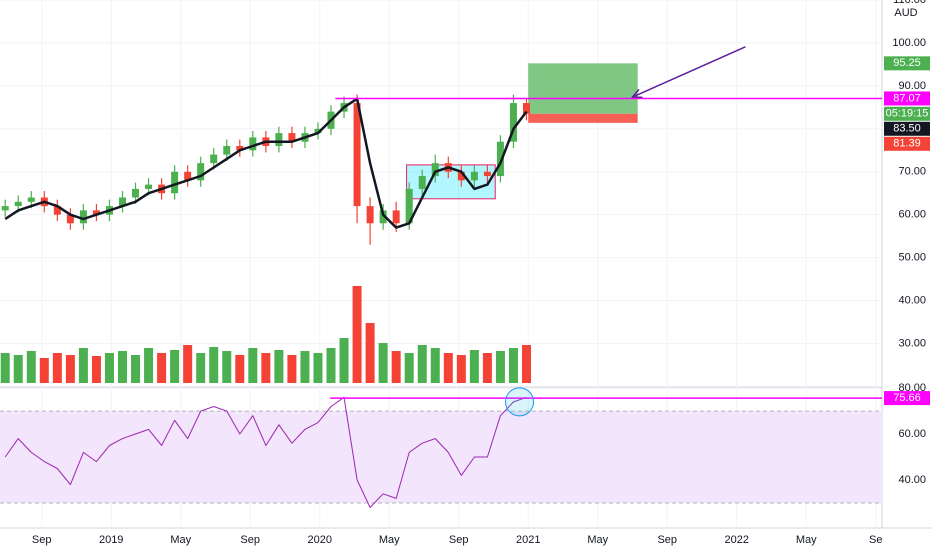  Describe the element at coordinates (912, 172) in the screenshot. I see `y-tick-label: 70.00` at that location.